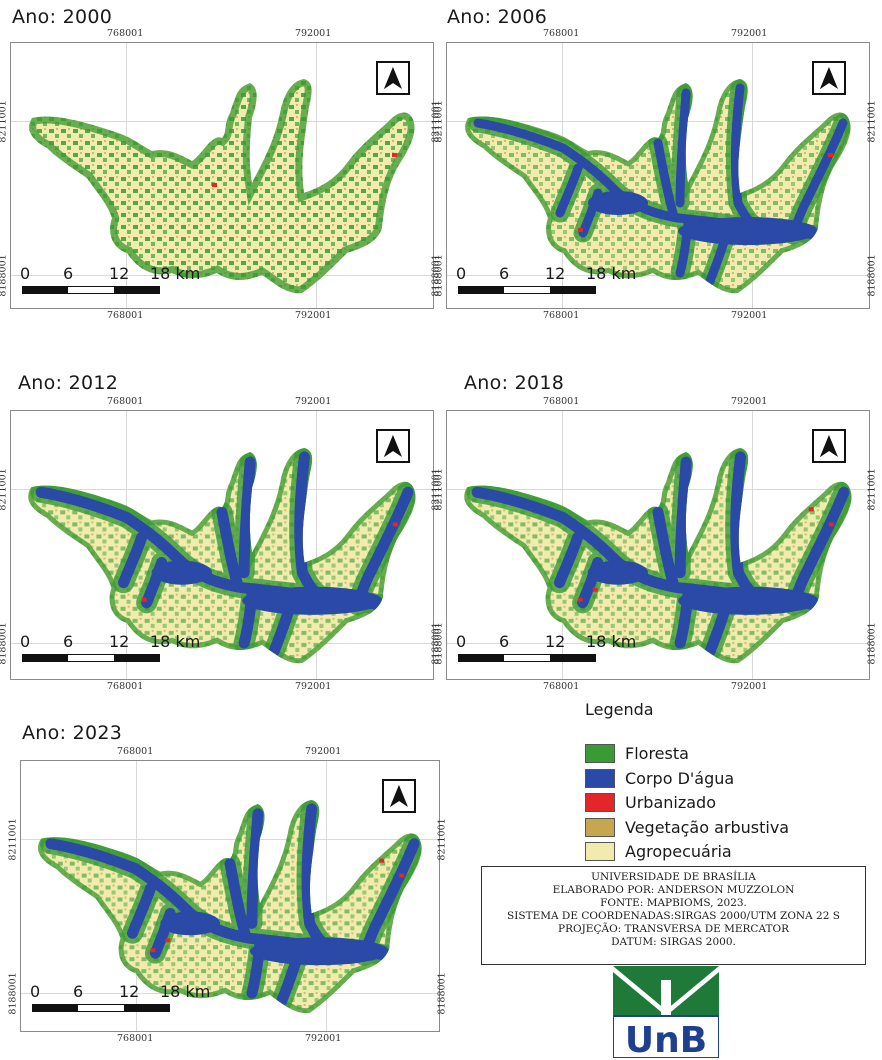  What do you see at coordinates (62, 17) in the screenshot?
I see `map-title-m2000: Ano: 2000` at bounding box center [62, 17].